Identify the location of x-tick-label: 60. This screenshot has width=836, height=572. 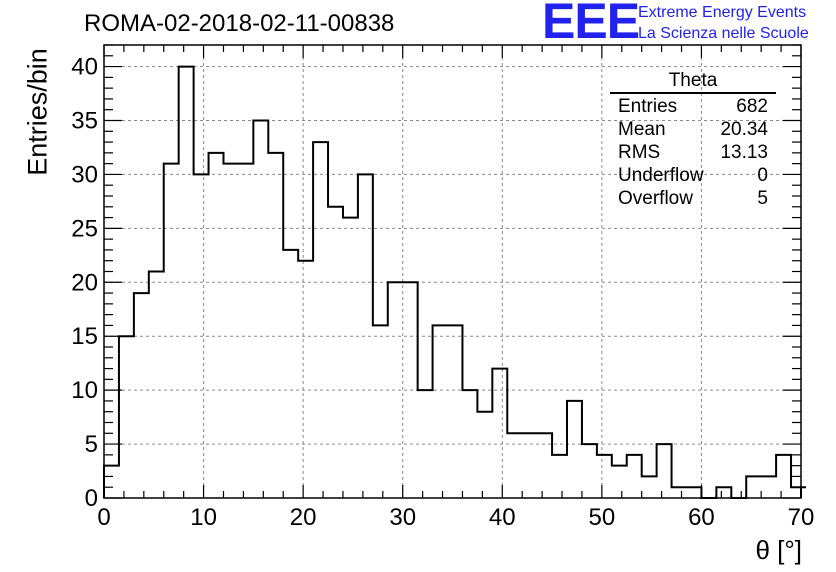
(701, 517).